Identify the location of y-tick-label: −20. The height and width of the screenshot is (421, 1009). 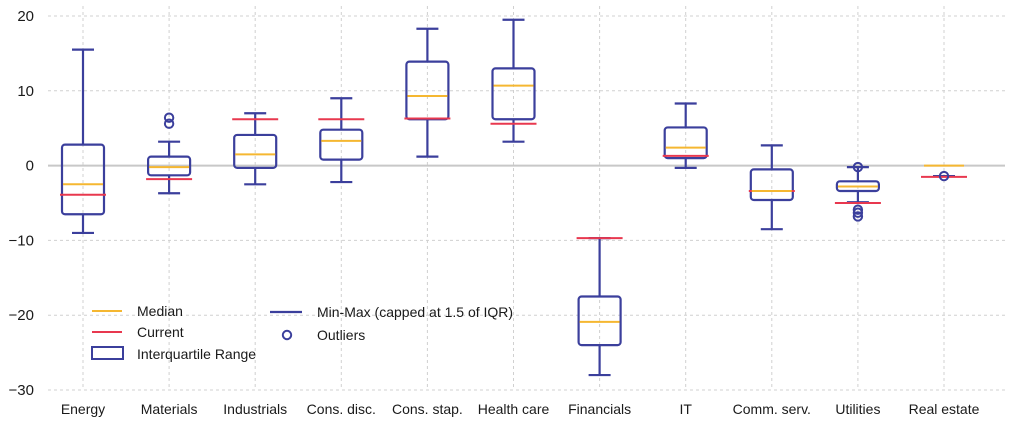
(21, 315).